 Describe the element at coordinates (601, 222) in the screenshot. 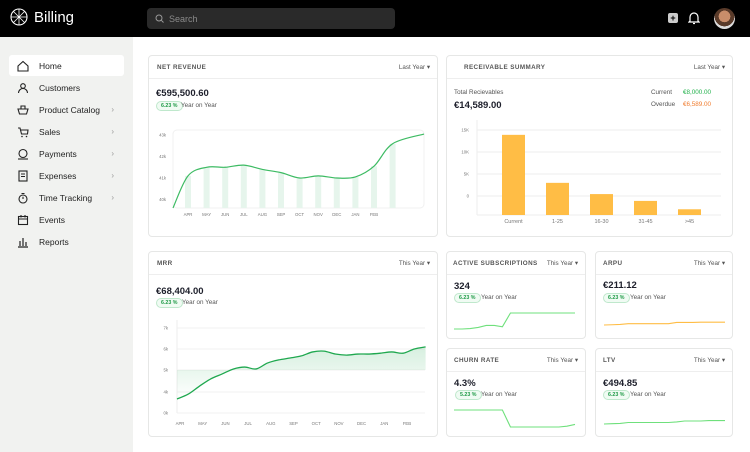

I see `x-tick-label: 16-30` at that location.